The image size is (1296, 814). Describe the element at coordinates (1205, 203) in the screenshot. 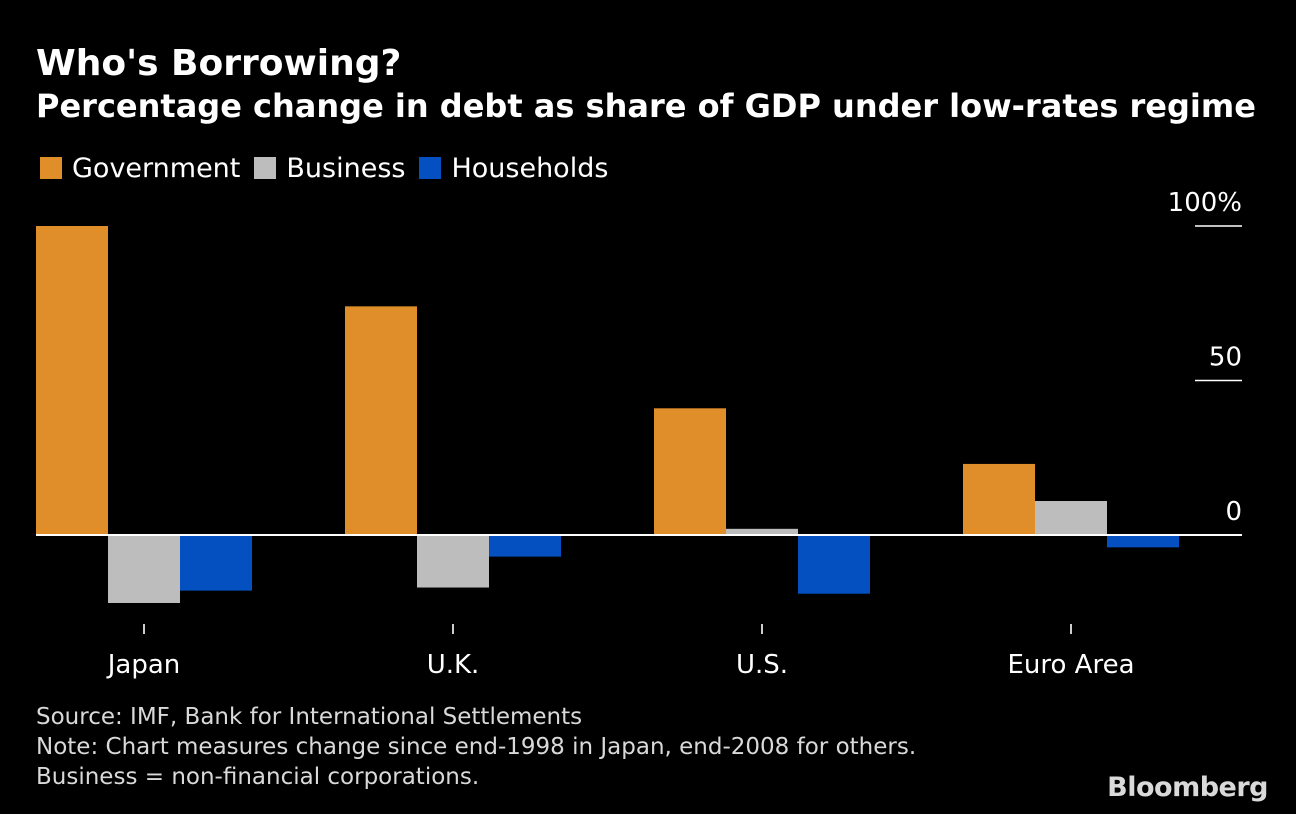

I see `y-tick-label-100: 100%` at that location.